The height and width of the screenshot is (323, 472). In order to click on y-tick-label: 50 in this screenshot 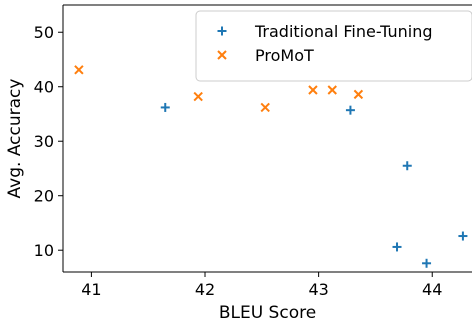, I will do `click(44, 32)`.